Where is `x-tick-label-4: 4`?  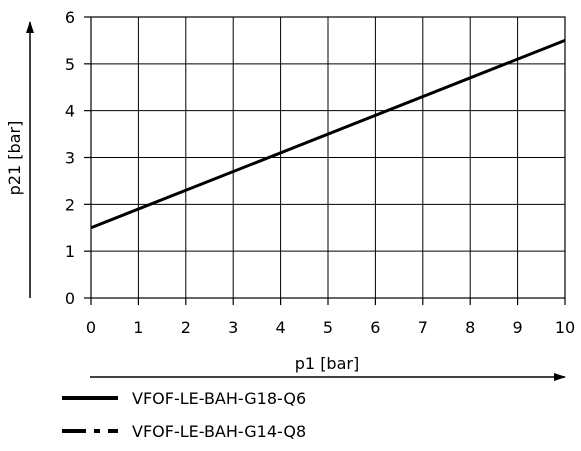 x-tick-label-4: 4 is located at coordinates (281, 327).